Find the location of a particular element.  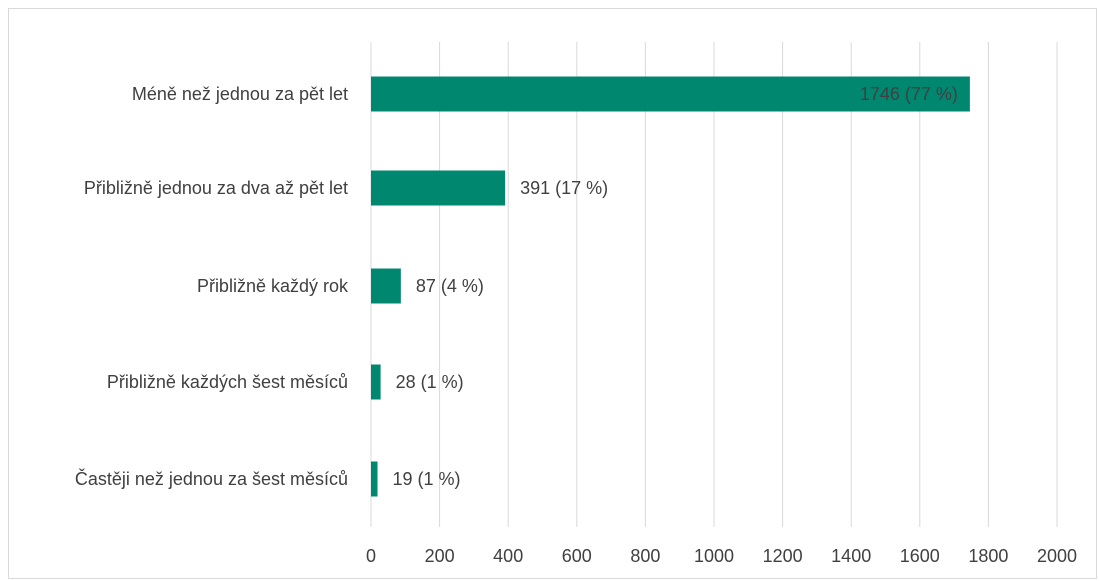

category-label: Častěji než jednou za šest měsíců is located at coordinates (211, 478).